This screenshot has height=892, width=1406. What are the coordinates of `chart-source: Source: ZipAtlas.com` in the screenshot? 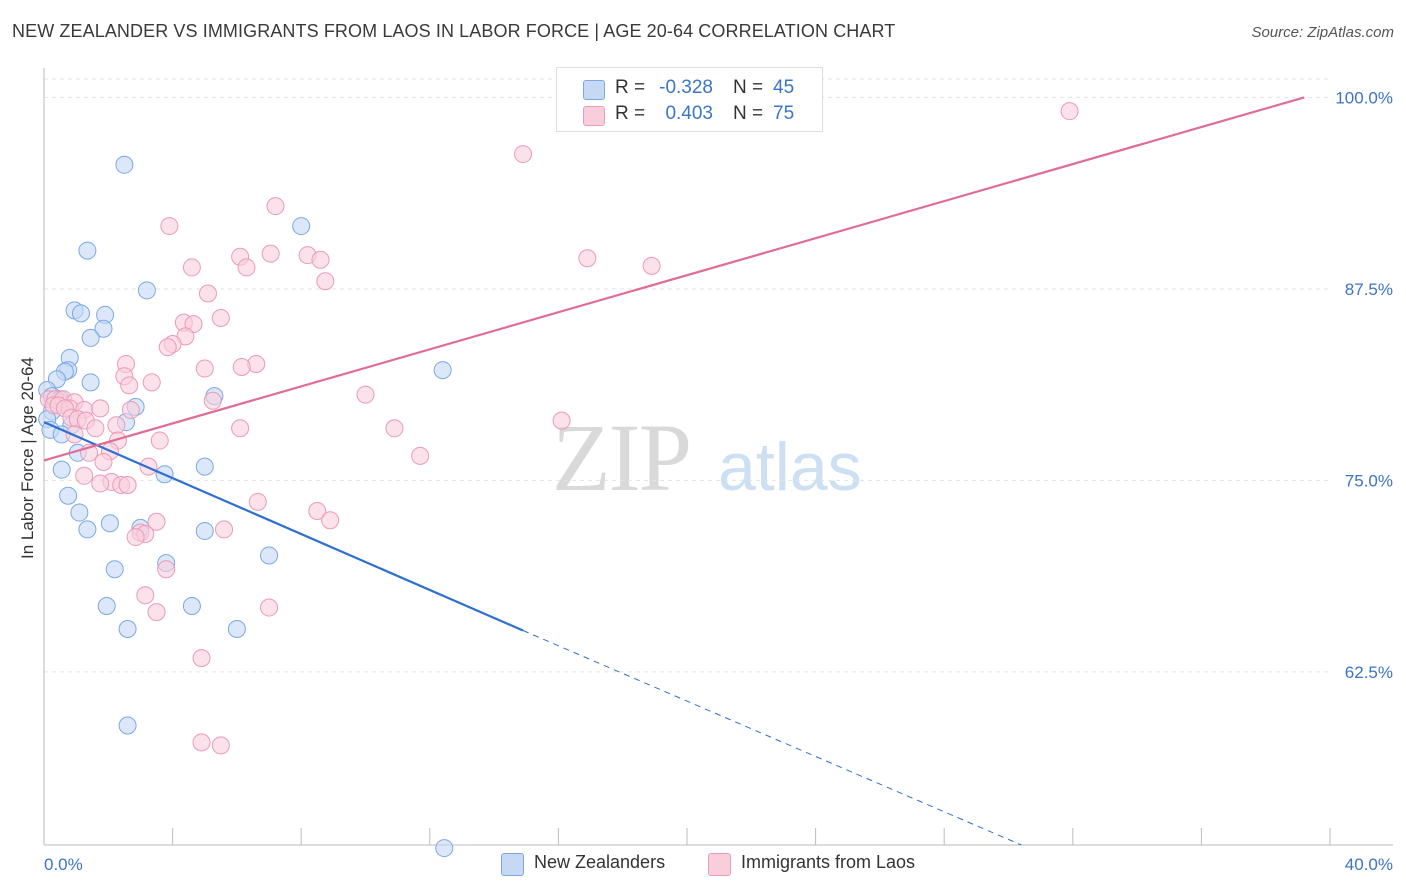 It's located at (1322, 32).